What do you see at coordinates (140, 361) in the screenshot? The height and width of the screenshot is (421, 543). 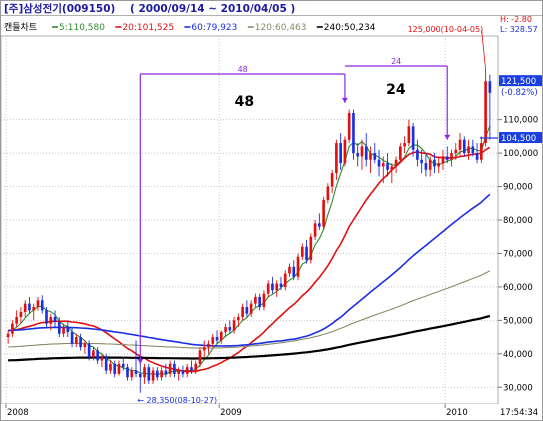 I see `period-1-left-arrow` at bounding box center [140, 361].